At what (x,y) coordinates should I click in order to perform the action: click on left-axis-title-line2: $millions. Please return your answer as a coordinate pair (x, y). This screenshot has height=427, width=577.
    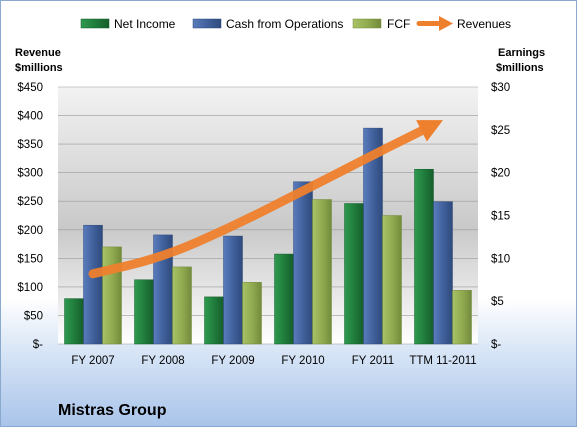
    Looking at the image, I should click on (39, 68).